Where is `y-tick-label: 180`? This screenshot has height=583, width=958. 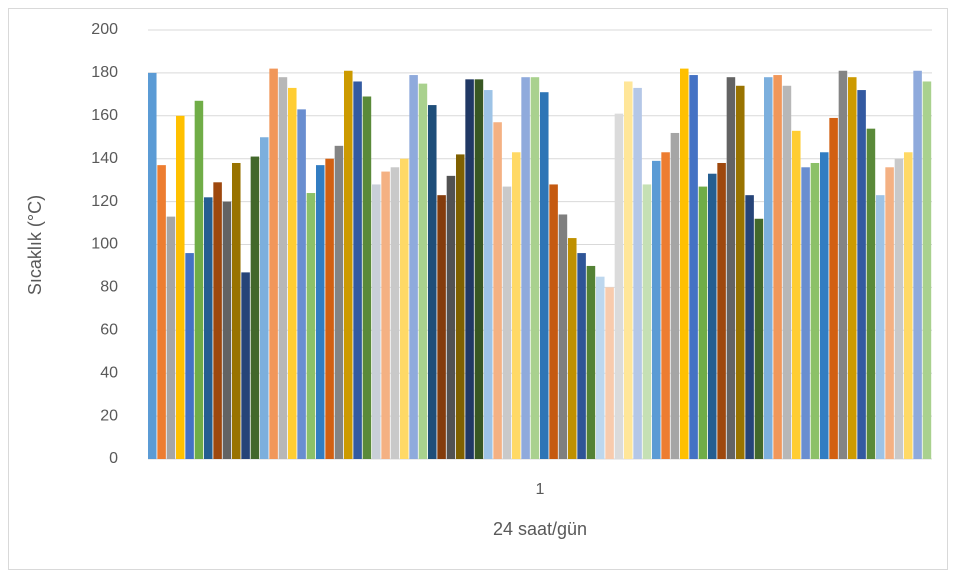
y-tick-label: 180 is located at coordinates (104, 72).